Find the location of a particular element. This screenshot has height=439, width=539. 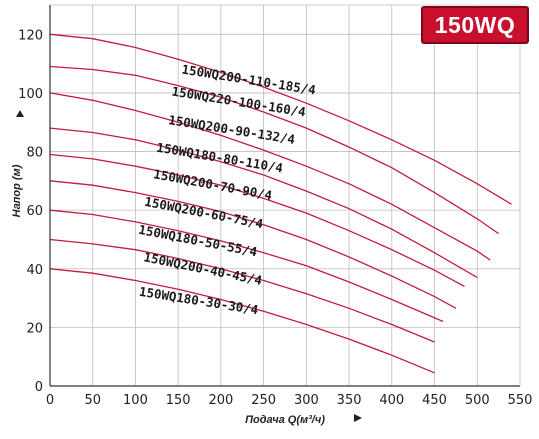

model-badge-text: 150WQ is located at coordinates (475, 24).